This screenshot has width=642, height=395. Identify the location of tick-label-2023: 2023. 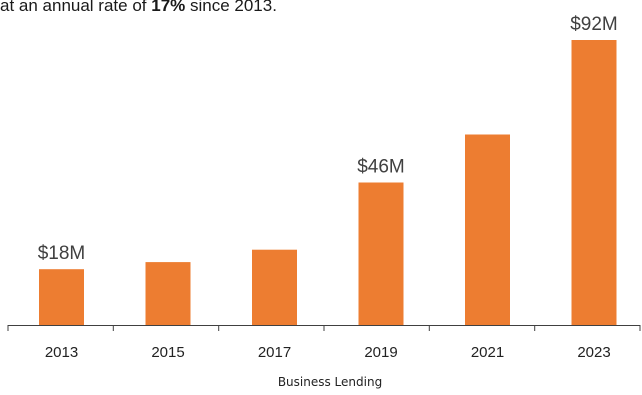
(593, 352).